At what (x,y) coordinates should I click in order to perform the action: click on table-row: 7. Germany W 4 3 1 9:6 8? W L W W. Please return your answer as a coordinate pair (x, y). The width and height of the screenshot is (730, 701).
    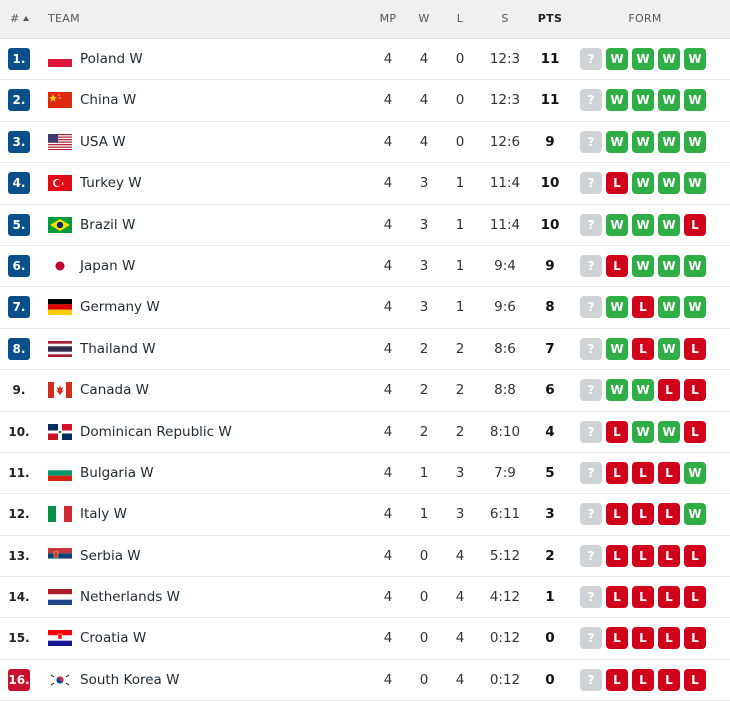
    Looking at the image, I should click on (365, 308).